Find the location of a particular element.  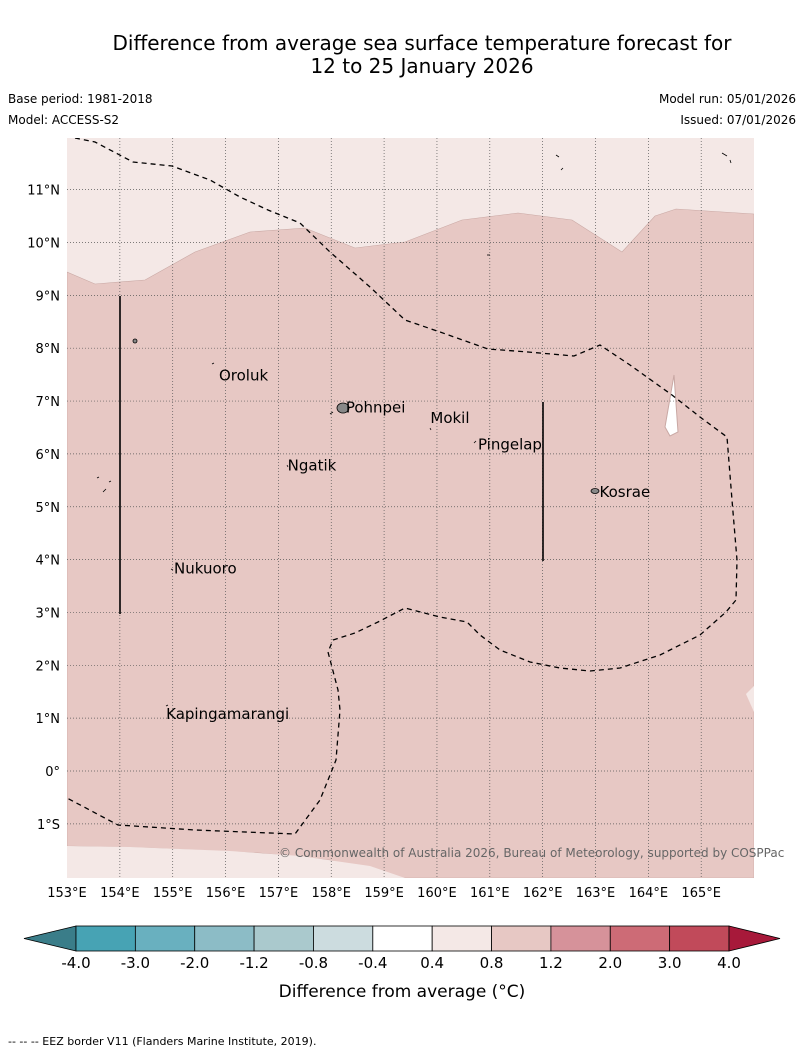

lat-tick-label: 2°N is located at coordinates (48, 666).